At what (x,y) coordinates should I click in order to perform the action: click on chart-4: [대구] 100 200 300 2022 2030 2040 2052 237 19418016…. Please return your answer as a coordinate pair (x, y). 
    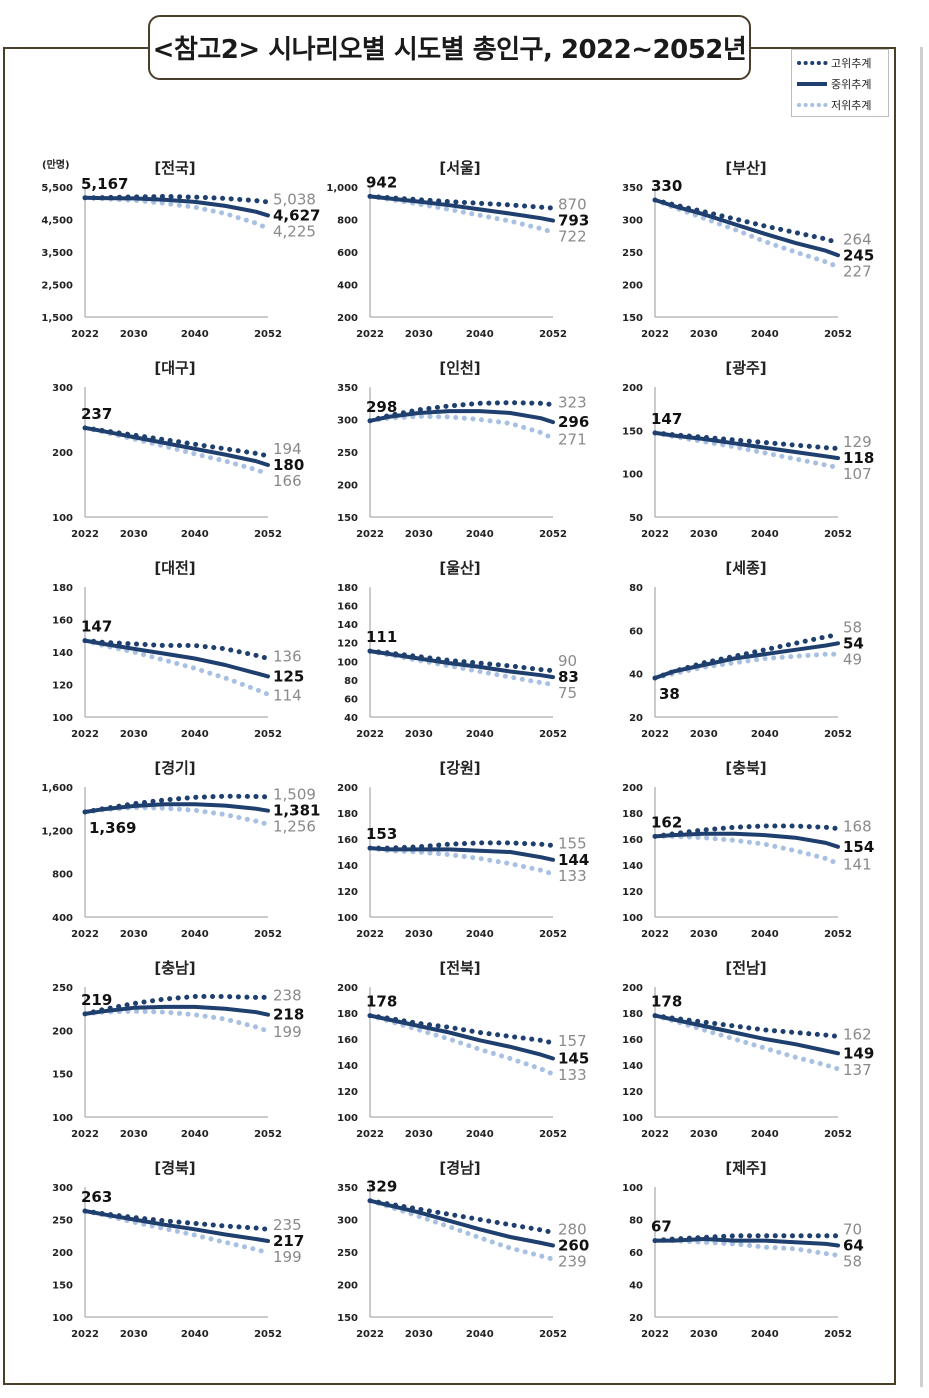
    Looking at the image, I should click on (178, 449).